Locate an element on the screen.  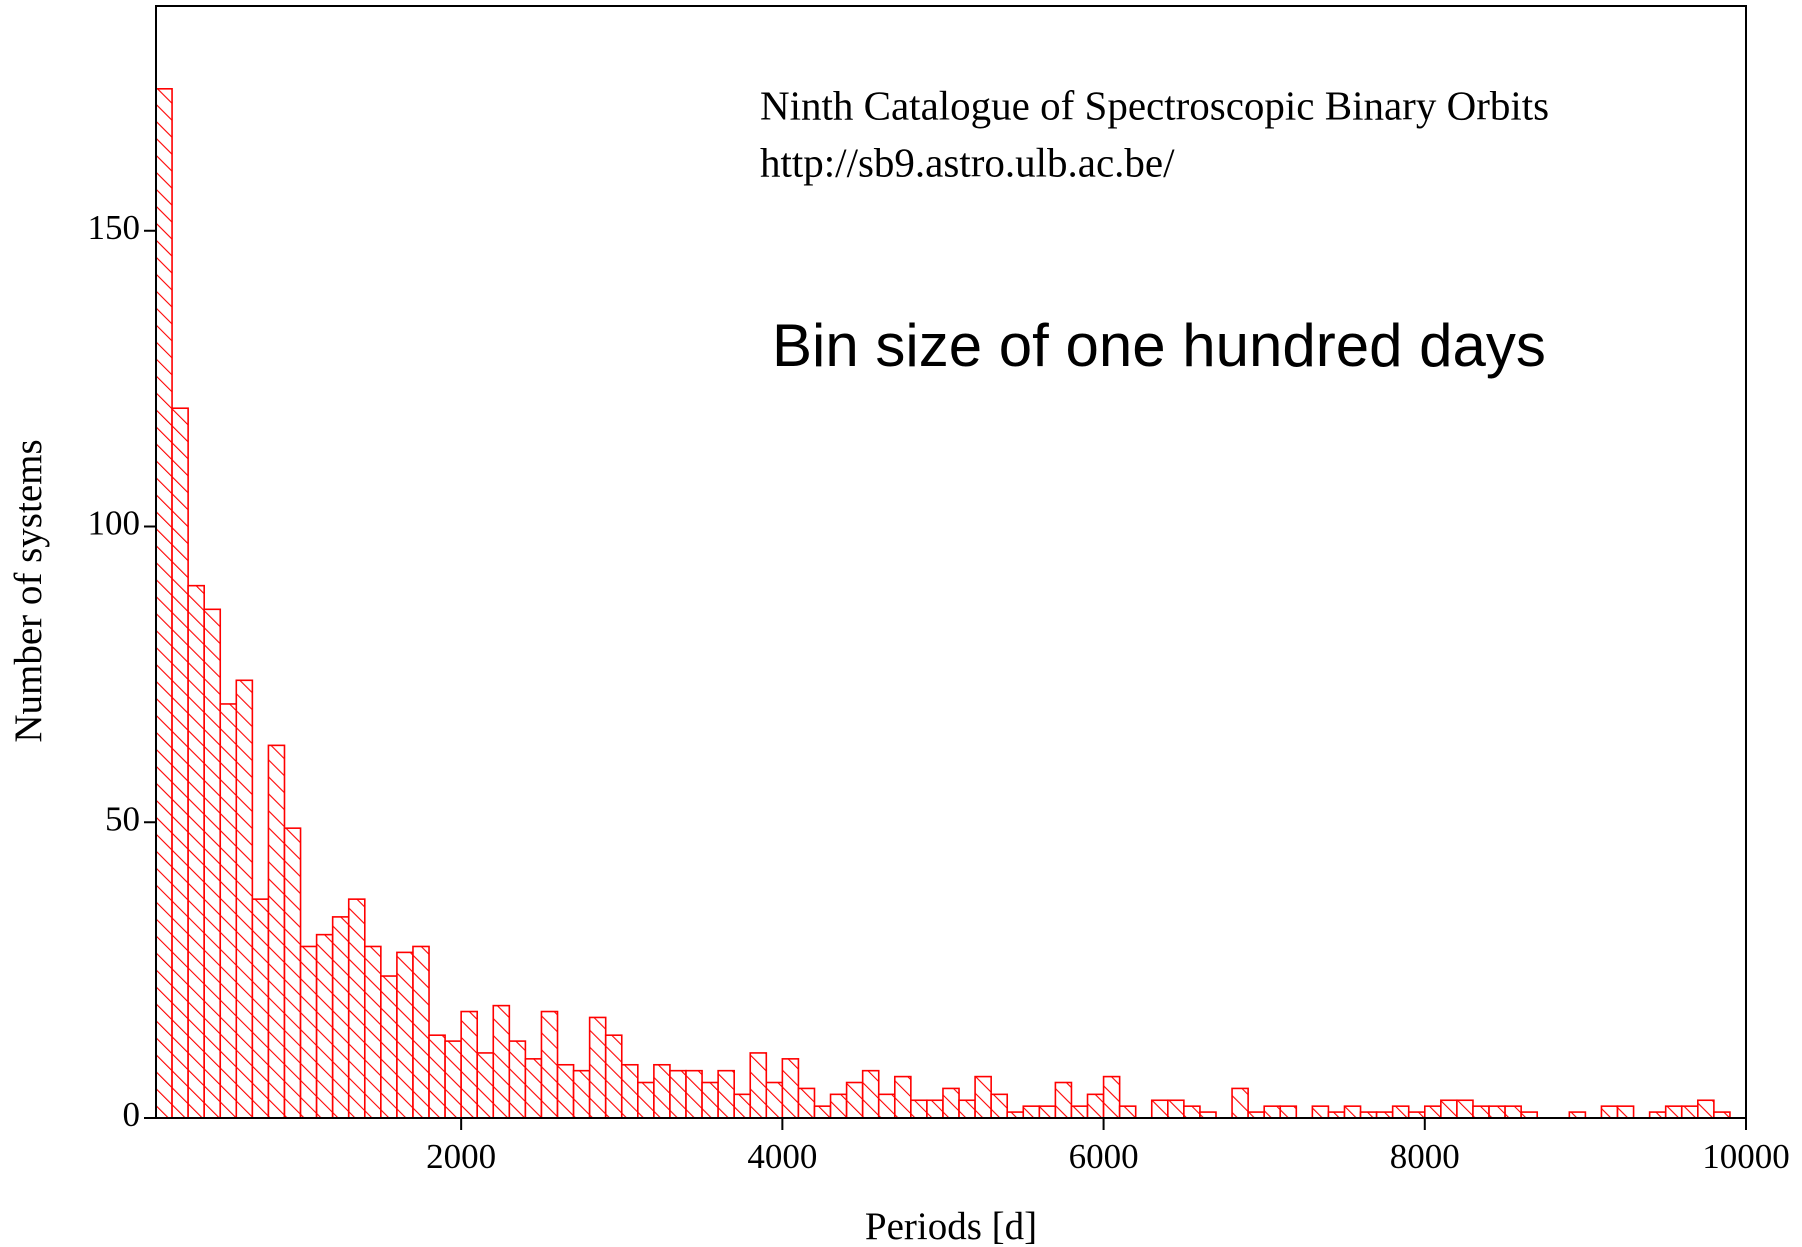
x-tick-label: 8000 is located at coordinates (1425, 1156).